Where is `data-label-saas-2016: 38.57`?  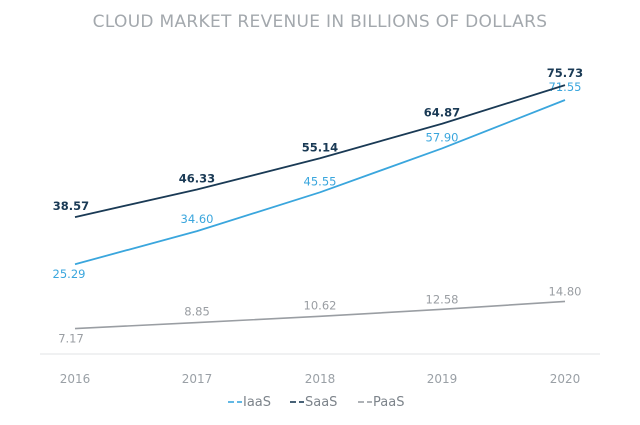 data-label-saas-2016: 38.57 is located at coordinates (71, 206).